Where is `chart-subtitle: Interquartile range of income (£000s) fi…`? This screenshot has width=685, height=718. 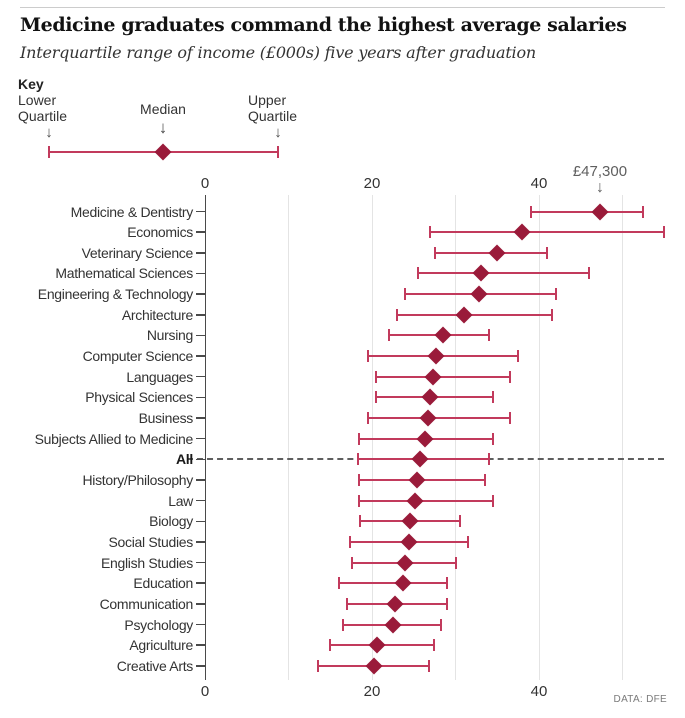 chart-subtitle: Interquartile range of income (£000s) fi… is located at coordinates (278, 52).